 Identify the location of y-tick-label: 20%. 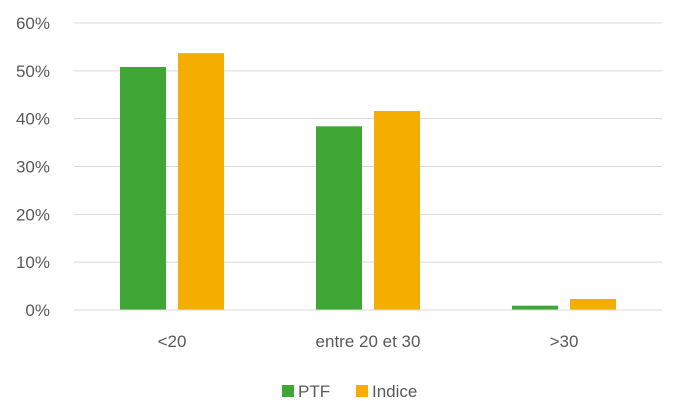
(33, 214).